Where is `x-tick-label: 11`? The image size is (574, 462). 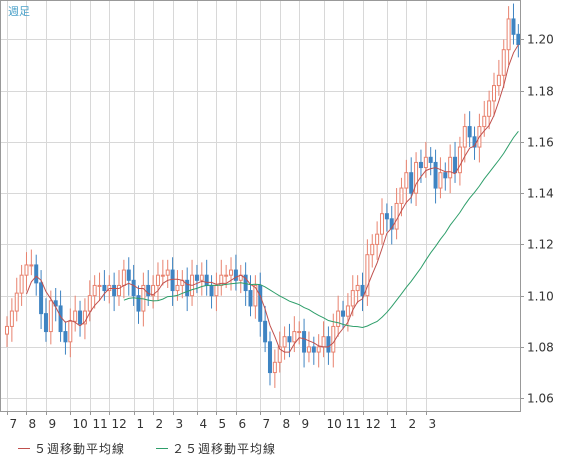 x-tick-label: 11 is located at coordinates (100, 424).